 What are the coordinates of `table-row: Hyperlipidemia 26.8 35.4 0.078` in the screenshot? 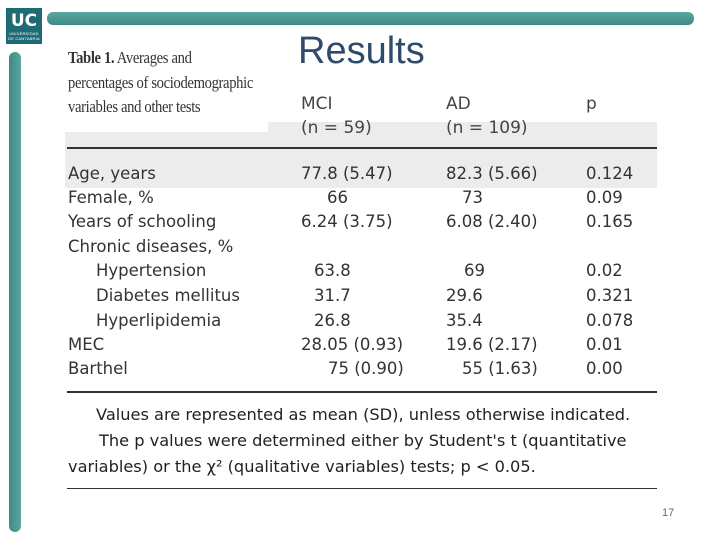 It's located at (361, 323).